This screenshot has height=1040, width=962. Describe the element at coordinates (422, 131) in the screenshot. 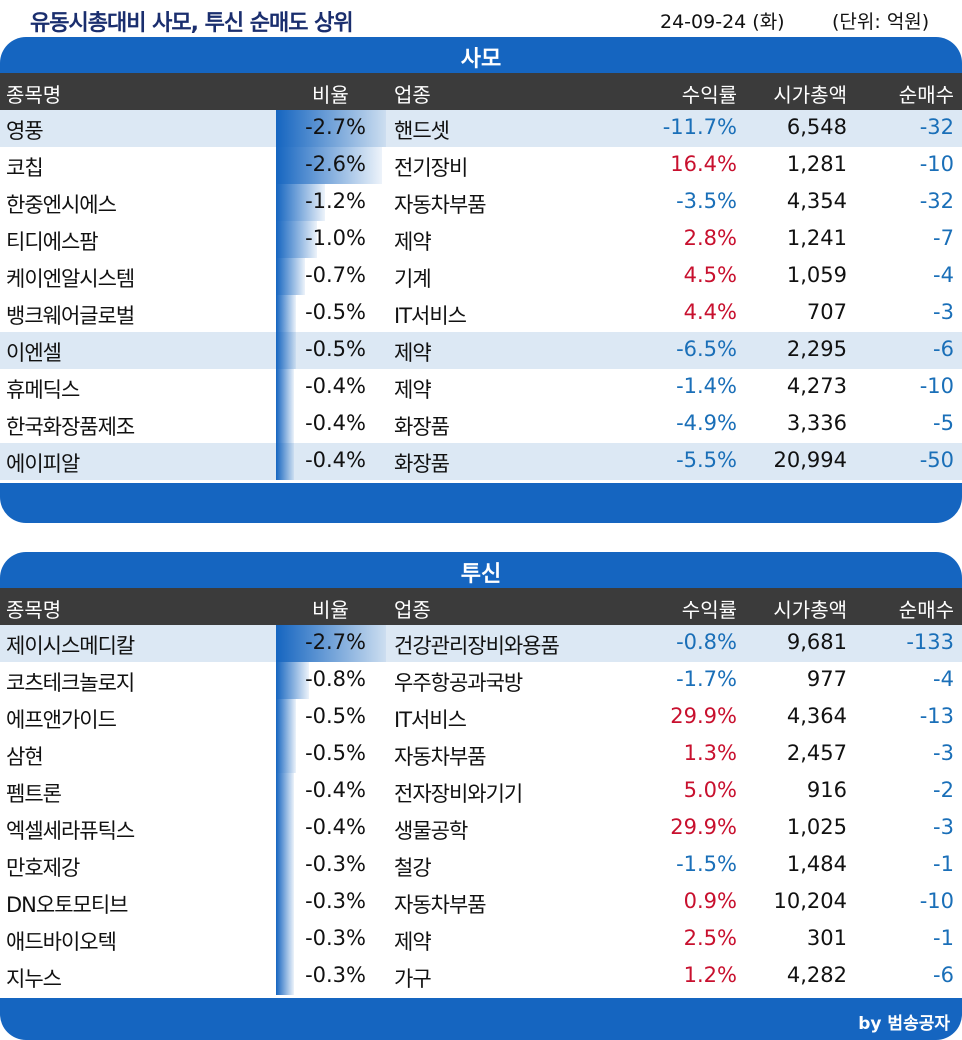

I see `sector-name: 핸드셋` at that location.